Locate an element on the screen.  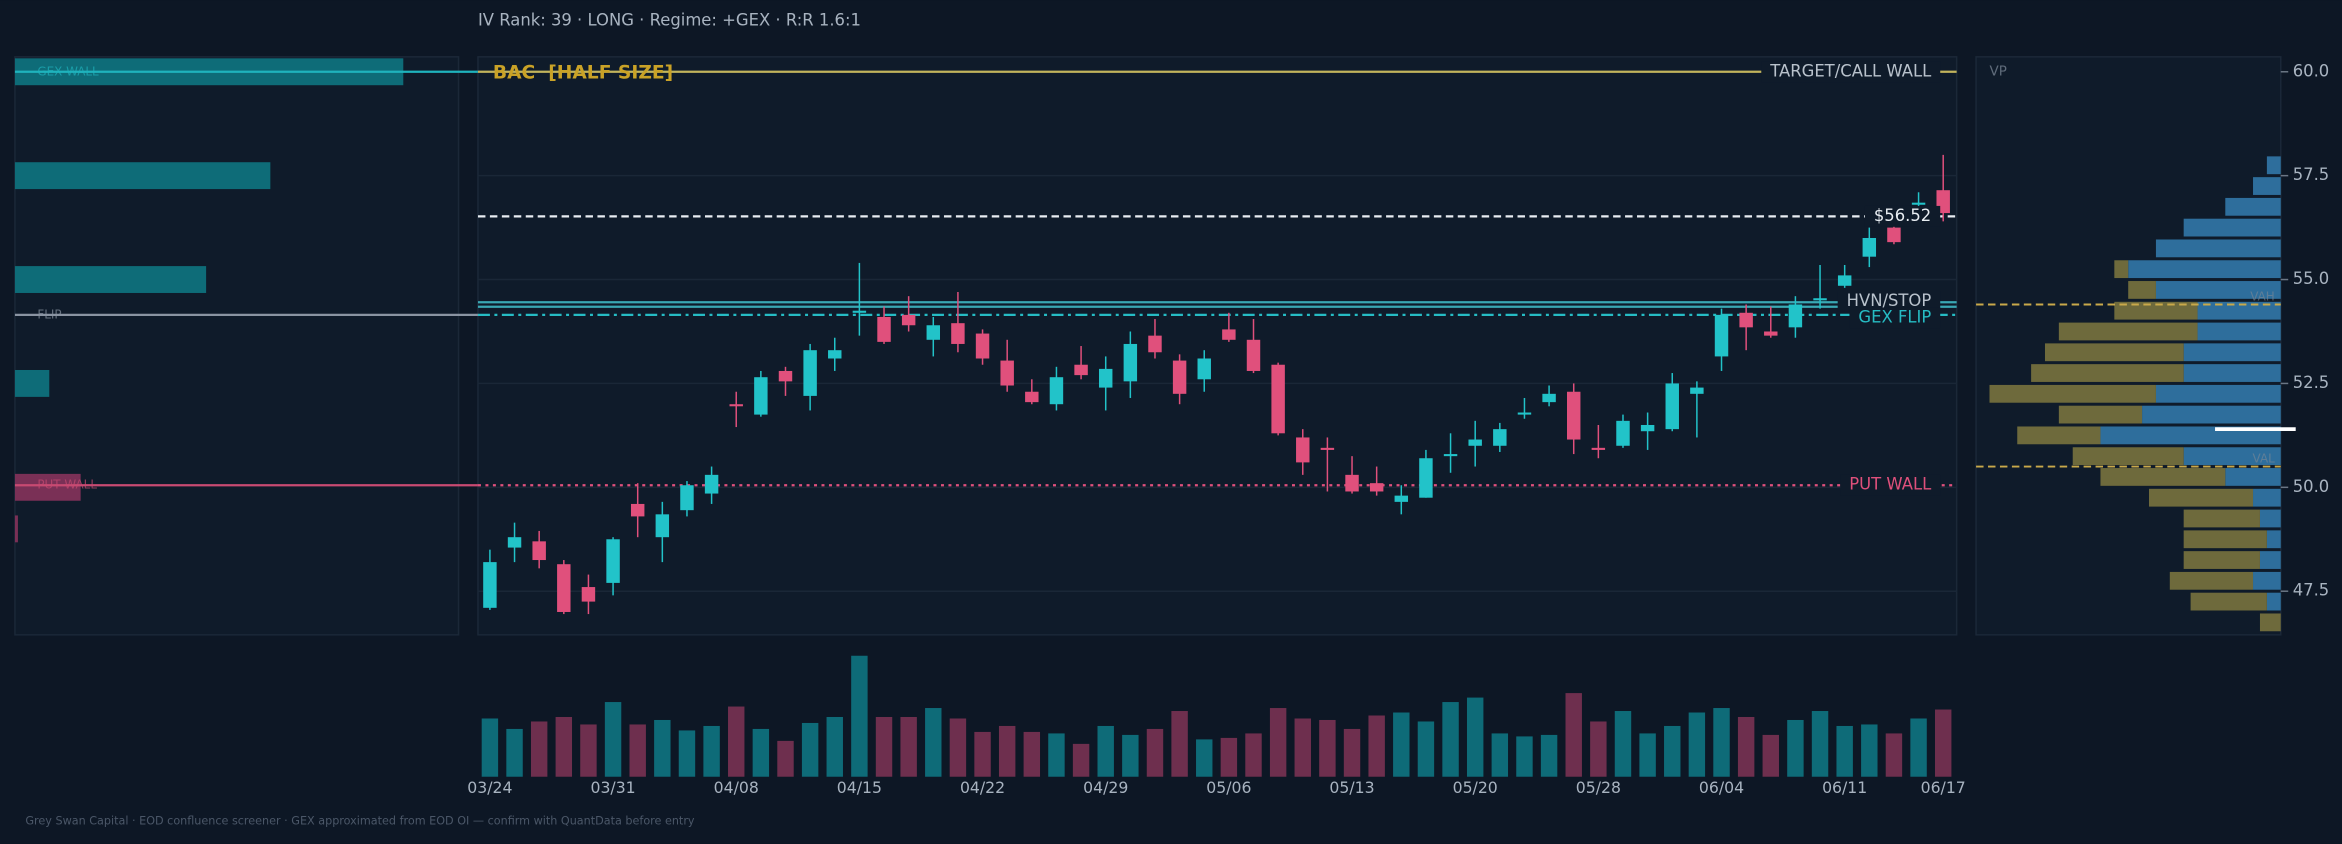
x-tick-label: 04/15 is located at coordinates (859, 787).